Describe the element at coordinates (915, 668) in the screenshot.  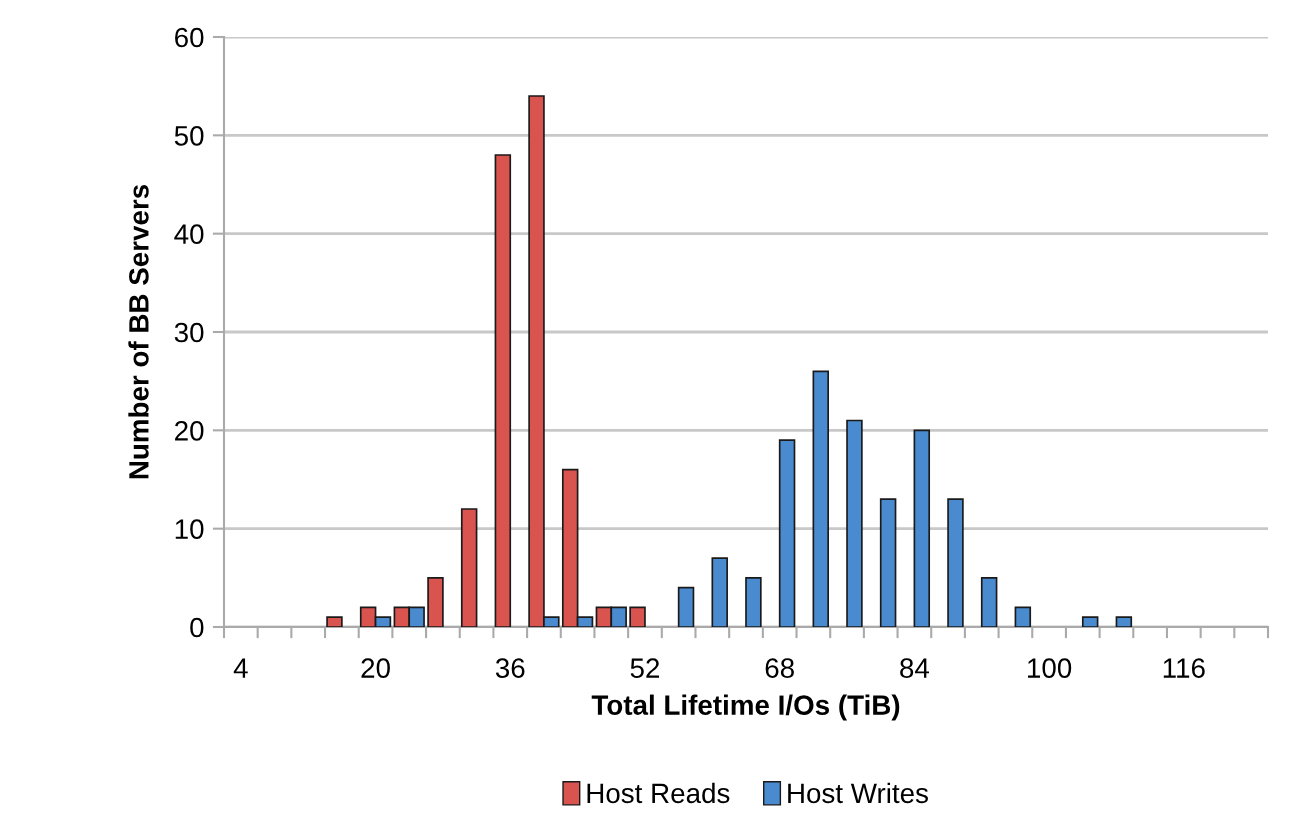
I see `x-tick-label: 84` at that location.